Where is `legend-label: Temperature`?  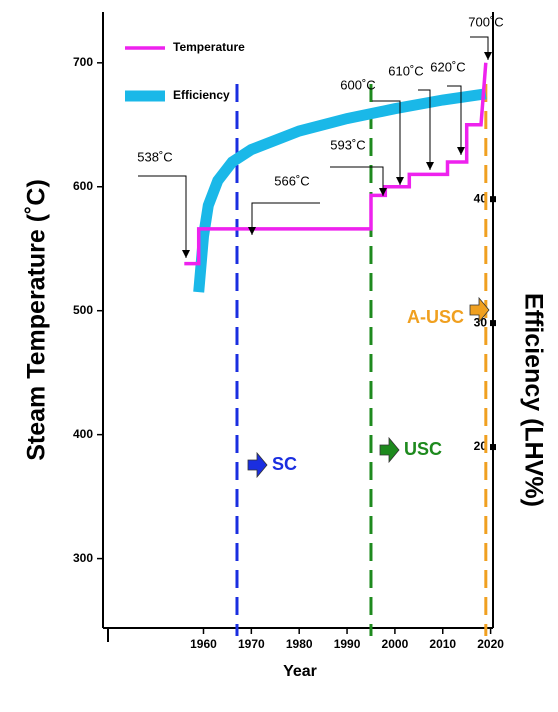 legend-label: Temperature is located at coordinates (209, 47).